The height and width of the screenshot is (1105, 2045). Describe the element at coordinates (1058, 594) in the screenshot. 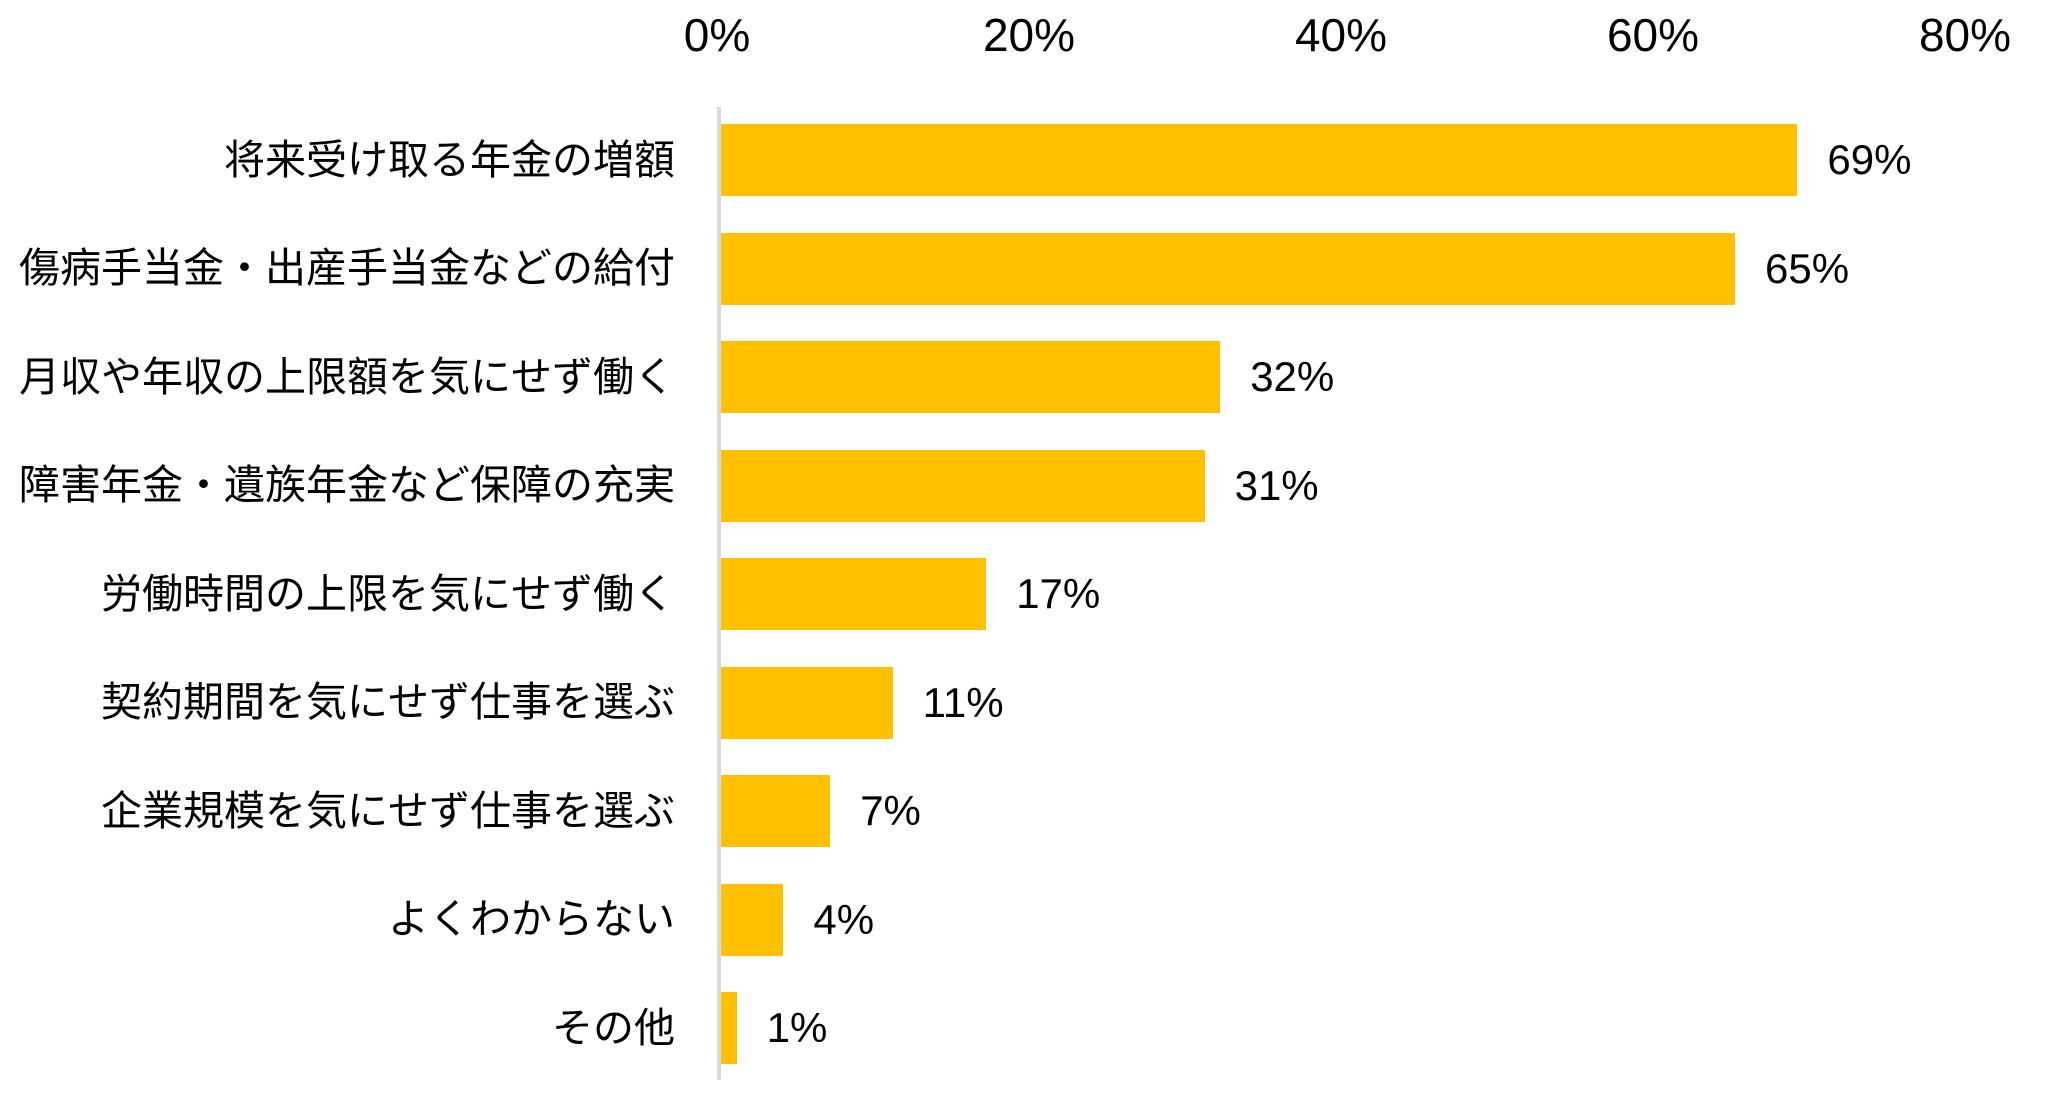

I see `value-label: 17%` at that location.